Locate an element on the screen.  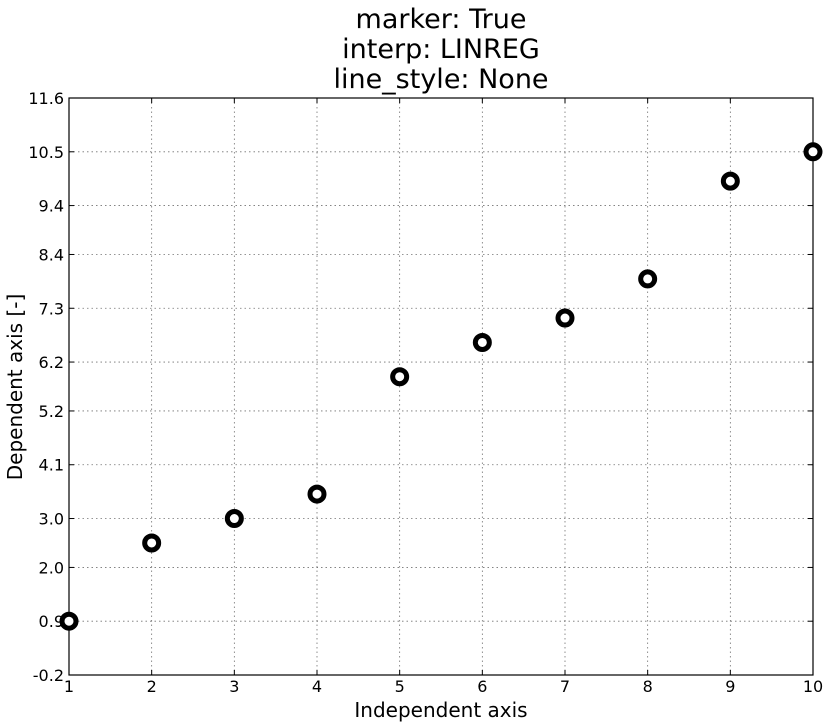
x-tick-label: 5 is located at coordinates (400, 686).